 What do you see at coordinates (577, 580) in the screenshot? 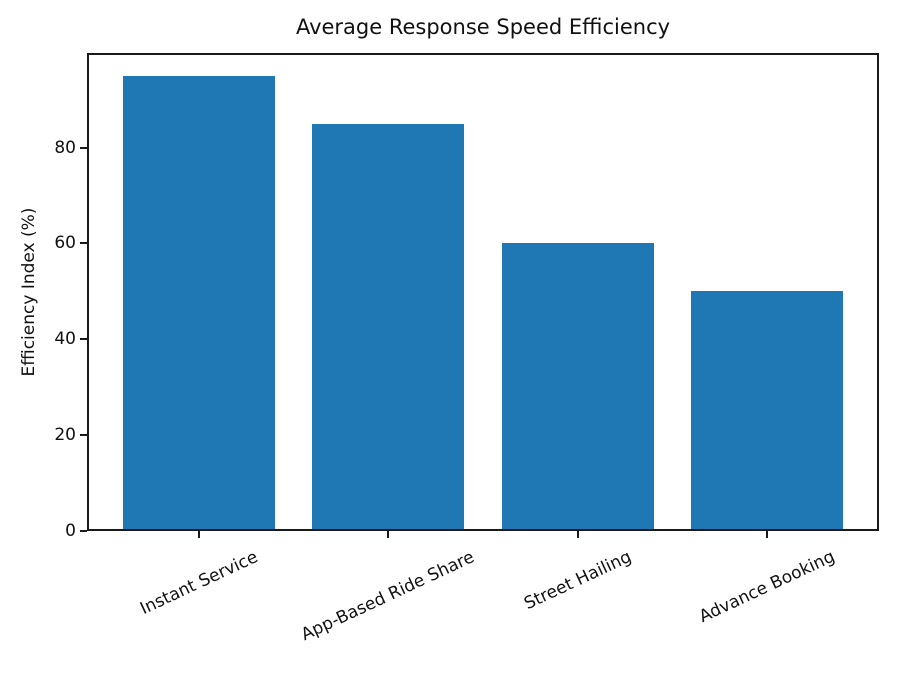
I see `x-tick-label-street-hailing: Street Hailing` at bounding box center [577, 580].